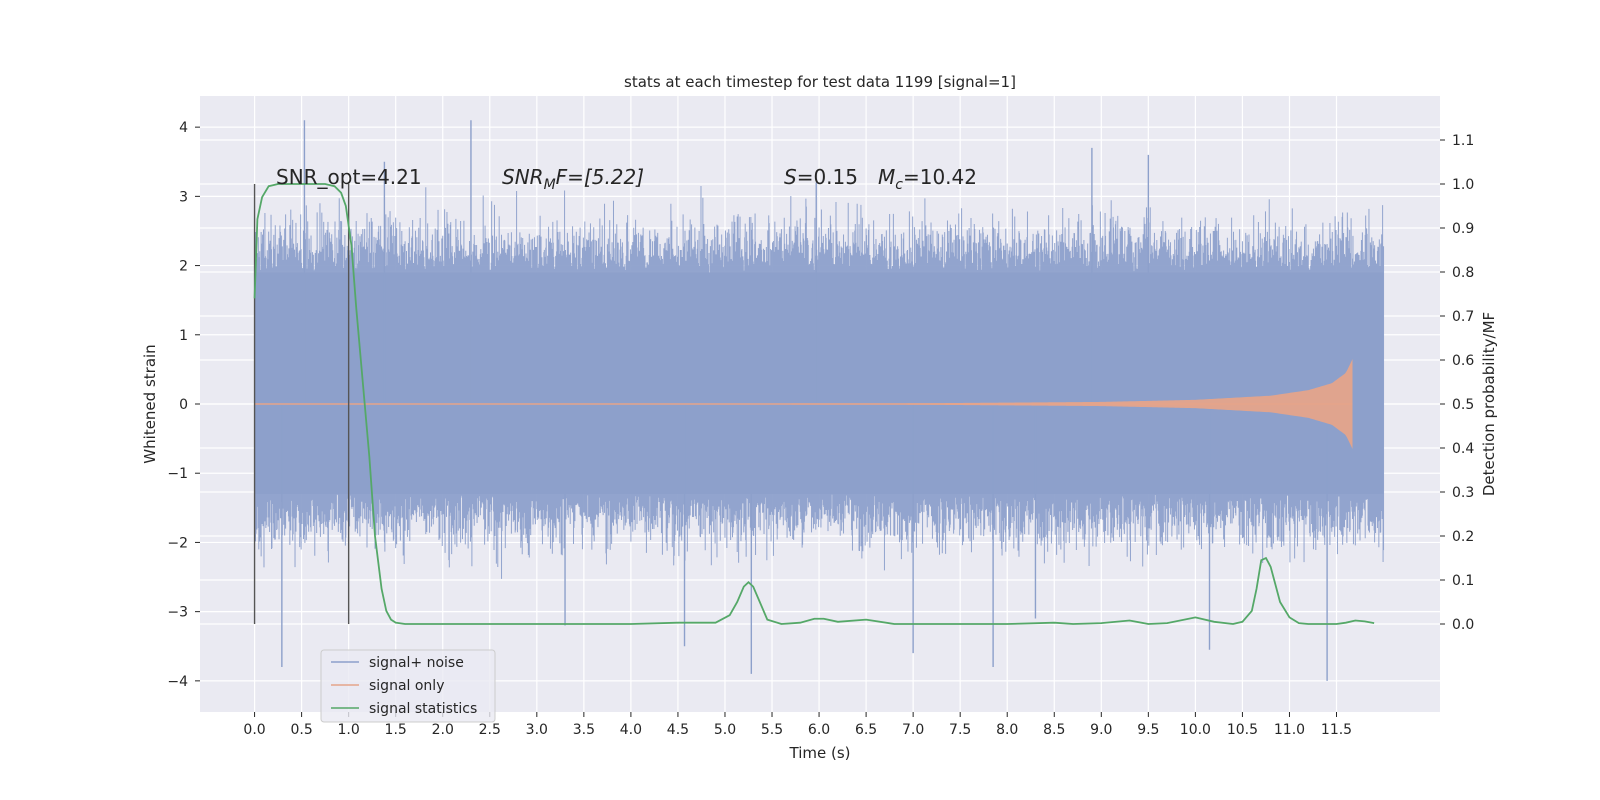 The width and height of the screenshot is (1600, 800). Describe the element at coordinates (301, 730) in the screenshot. I see `x-tick-label: 0.5` at that location.